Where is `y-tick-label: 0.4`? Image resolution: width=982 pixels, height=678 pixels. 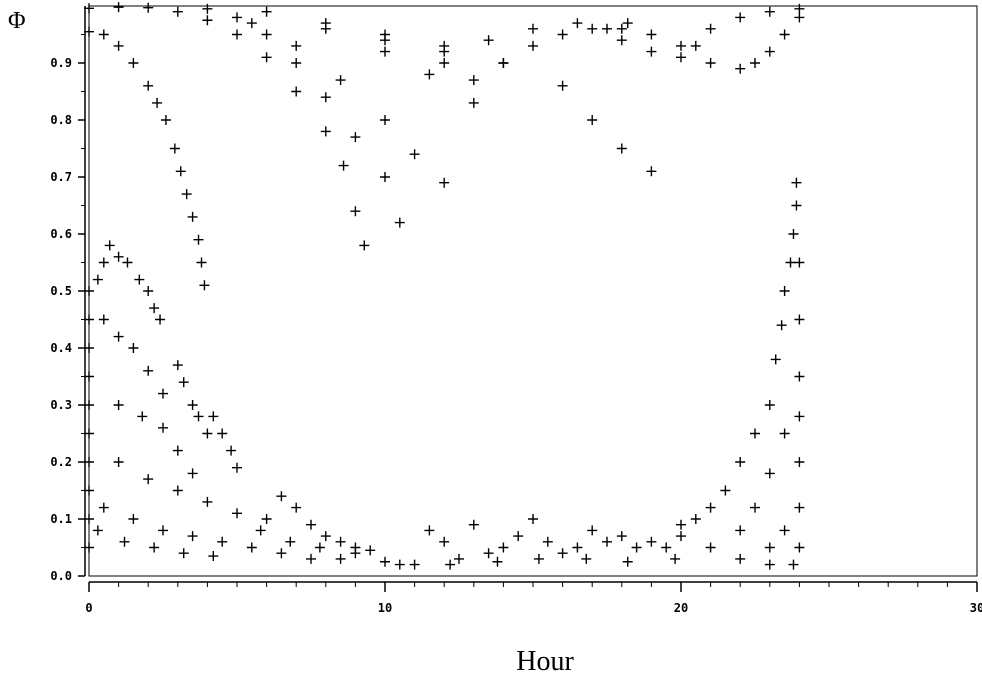 y-tick-label: 0.4 is located at coordinates (61, 348).